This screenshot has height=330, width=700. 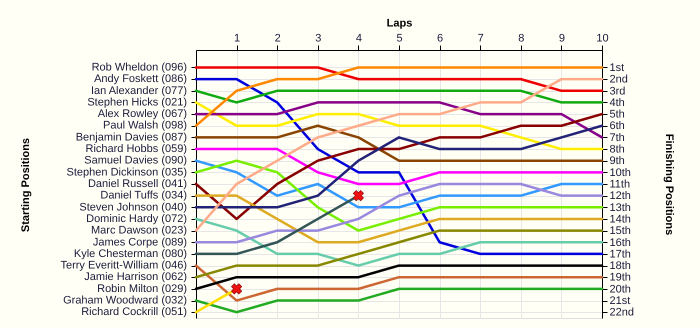 I want to click on text: Kyle Chesterman (080), so click(x=130, y=254).